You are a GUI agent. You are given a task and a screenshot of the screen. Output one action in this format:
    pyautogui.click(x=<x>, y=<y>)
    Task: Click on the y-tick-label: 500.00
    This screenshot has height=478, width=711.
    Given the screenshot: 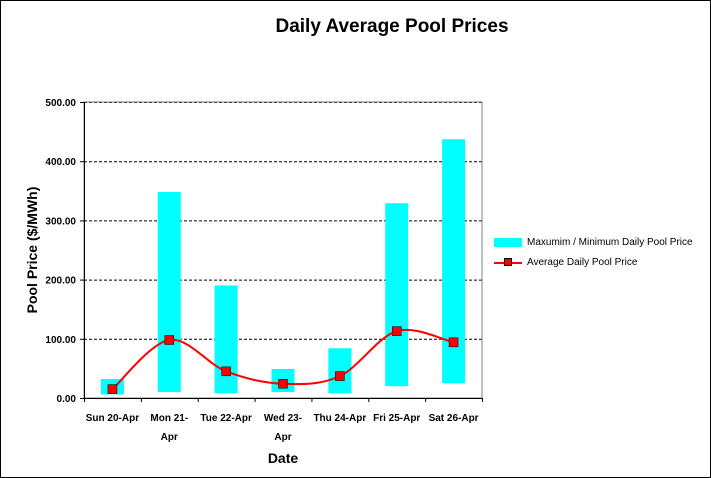 What is the action you would take?
    pyautogui.click(x=60, y=103)
    